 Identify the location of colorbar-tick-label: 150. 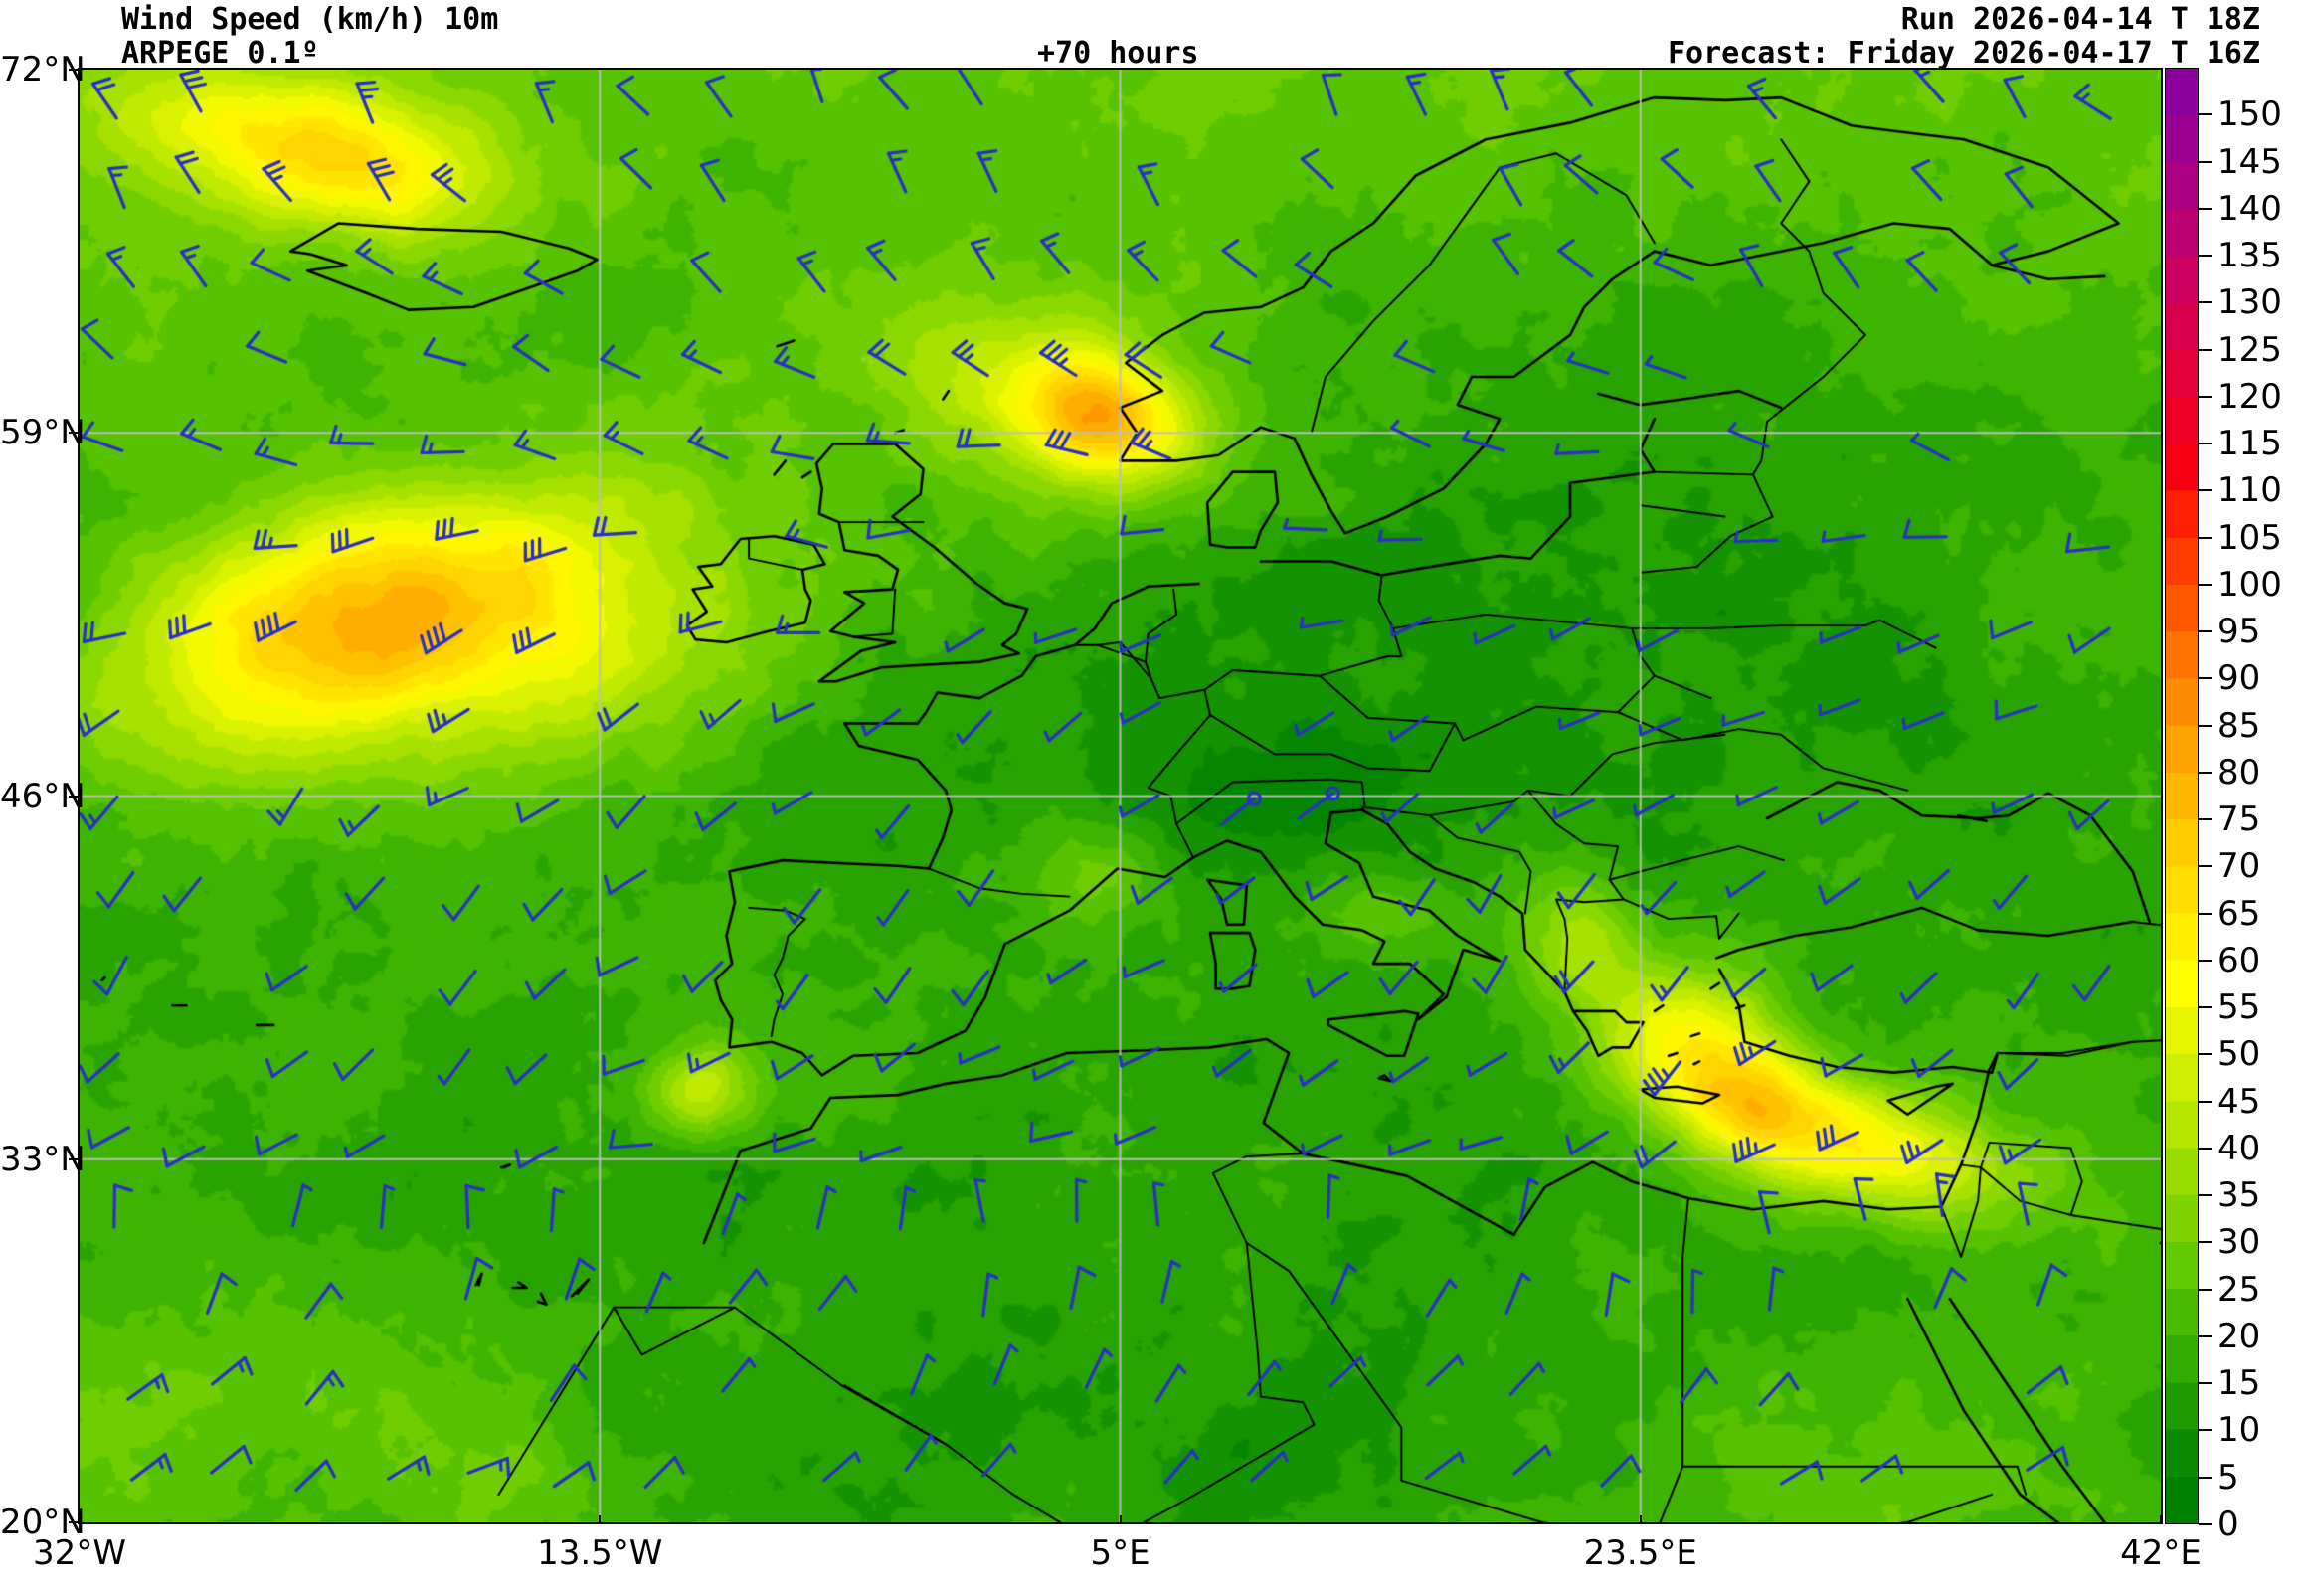
(2249, 115).